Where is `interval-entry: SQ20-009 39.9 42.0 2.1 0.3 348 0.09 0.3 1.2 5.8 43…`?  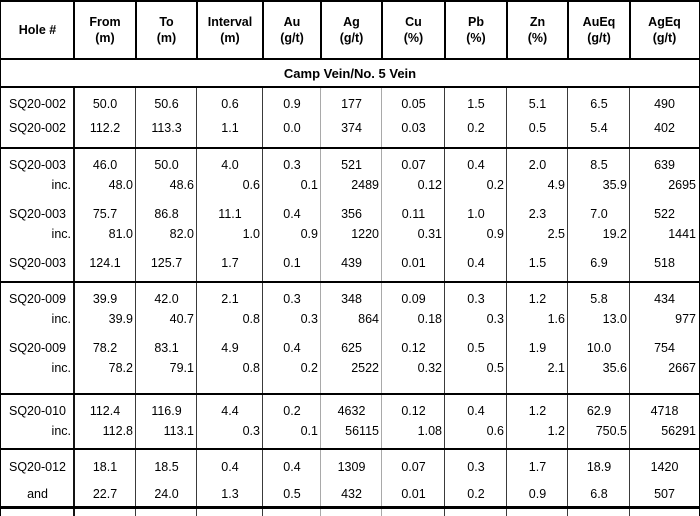
interval-entry: SQ20-009 39.9 42.0 2.1 0.3 348 0.09 0.3 1.2 5.8 43… is located at coordinates (350, 309).